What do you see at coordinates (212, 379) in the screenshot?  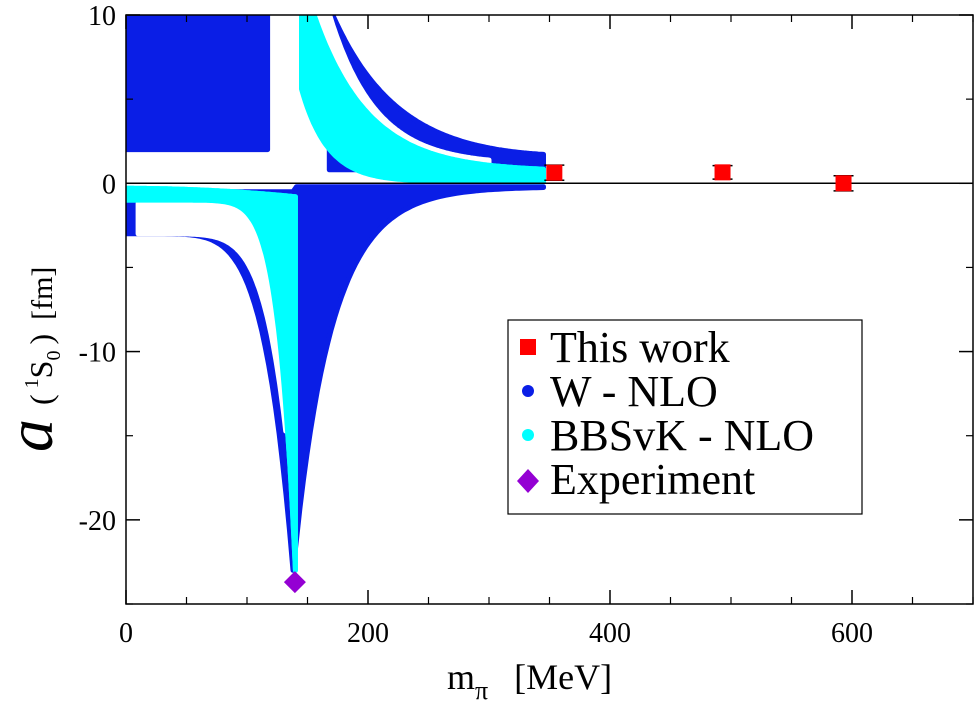 I see `bbsvk-band-lower-overlay` at bounding box center [212, 379].